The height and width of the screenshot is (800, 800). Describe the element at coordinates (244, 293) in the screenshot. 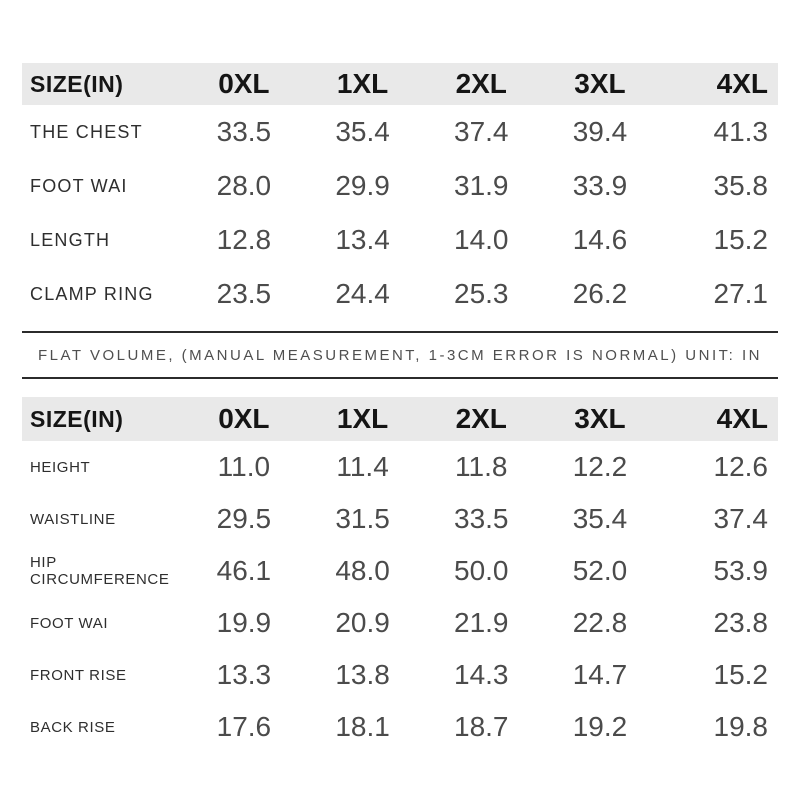

I see `value-cell: 23.5` at that location.